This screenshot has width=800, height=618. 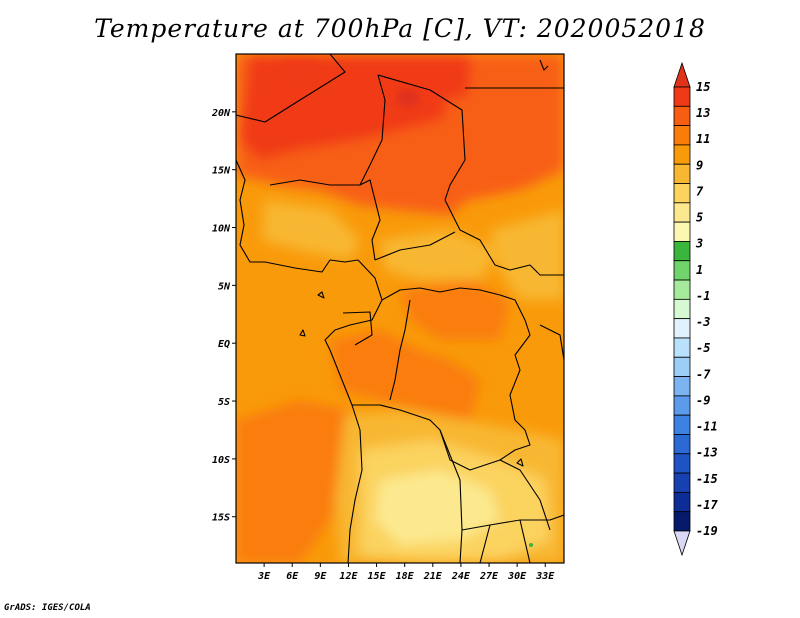 What do you see at coordinates (264, 576) in the screenshot?
I see `lon-tick-label: 3E` at bounding box center [264, 576].